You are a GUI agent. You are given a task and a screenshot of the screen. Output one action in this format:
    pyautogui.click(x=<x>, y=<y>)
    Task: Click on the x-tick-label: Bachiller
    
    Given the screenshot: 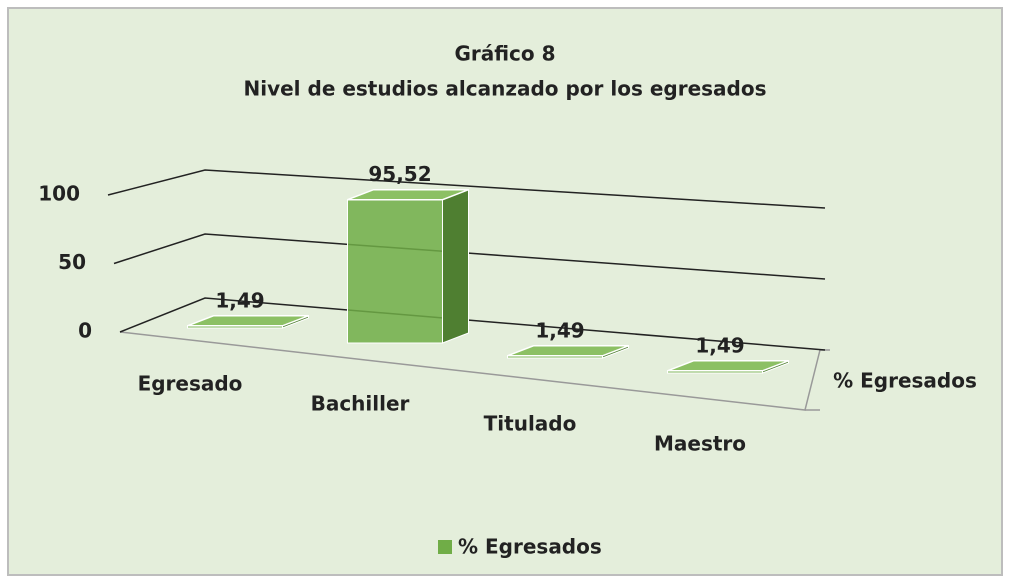 What is the action you would take?
    pyautogui.click(x=360, y=404)
    